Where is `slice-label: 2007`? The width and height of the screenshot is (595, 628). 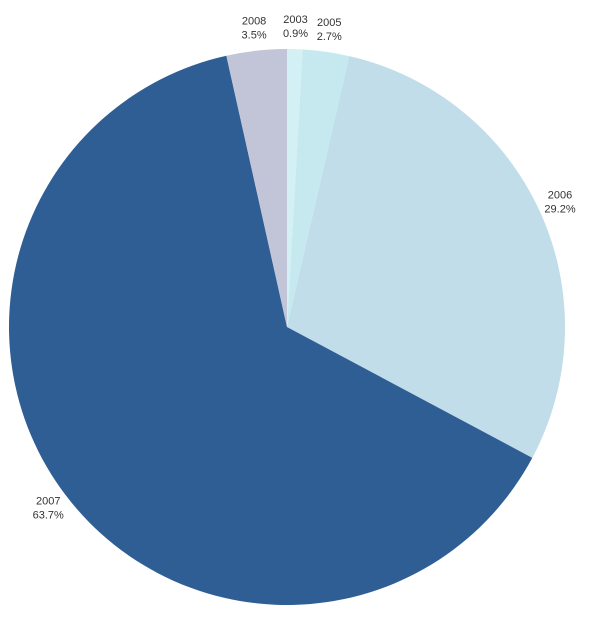 slice-label: 2007 is located at coordinates (48, 502).